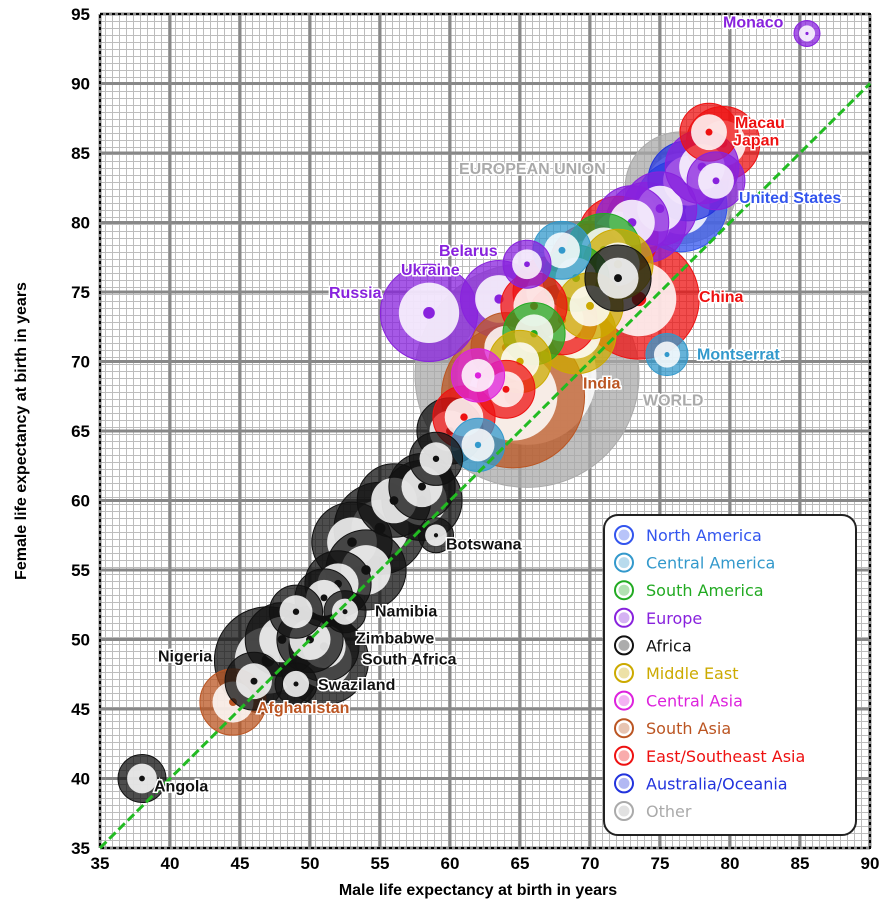  What do you see at coordinates (790, 198) in the screenshot?
I see `point-label: United States` at bounding box center [790, 198].